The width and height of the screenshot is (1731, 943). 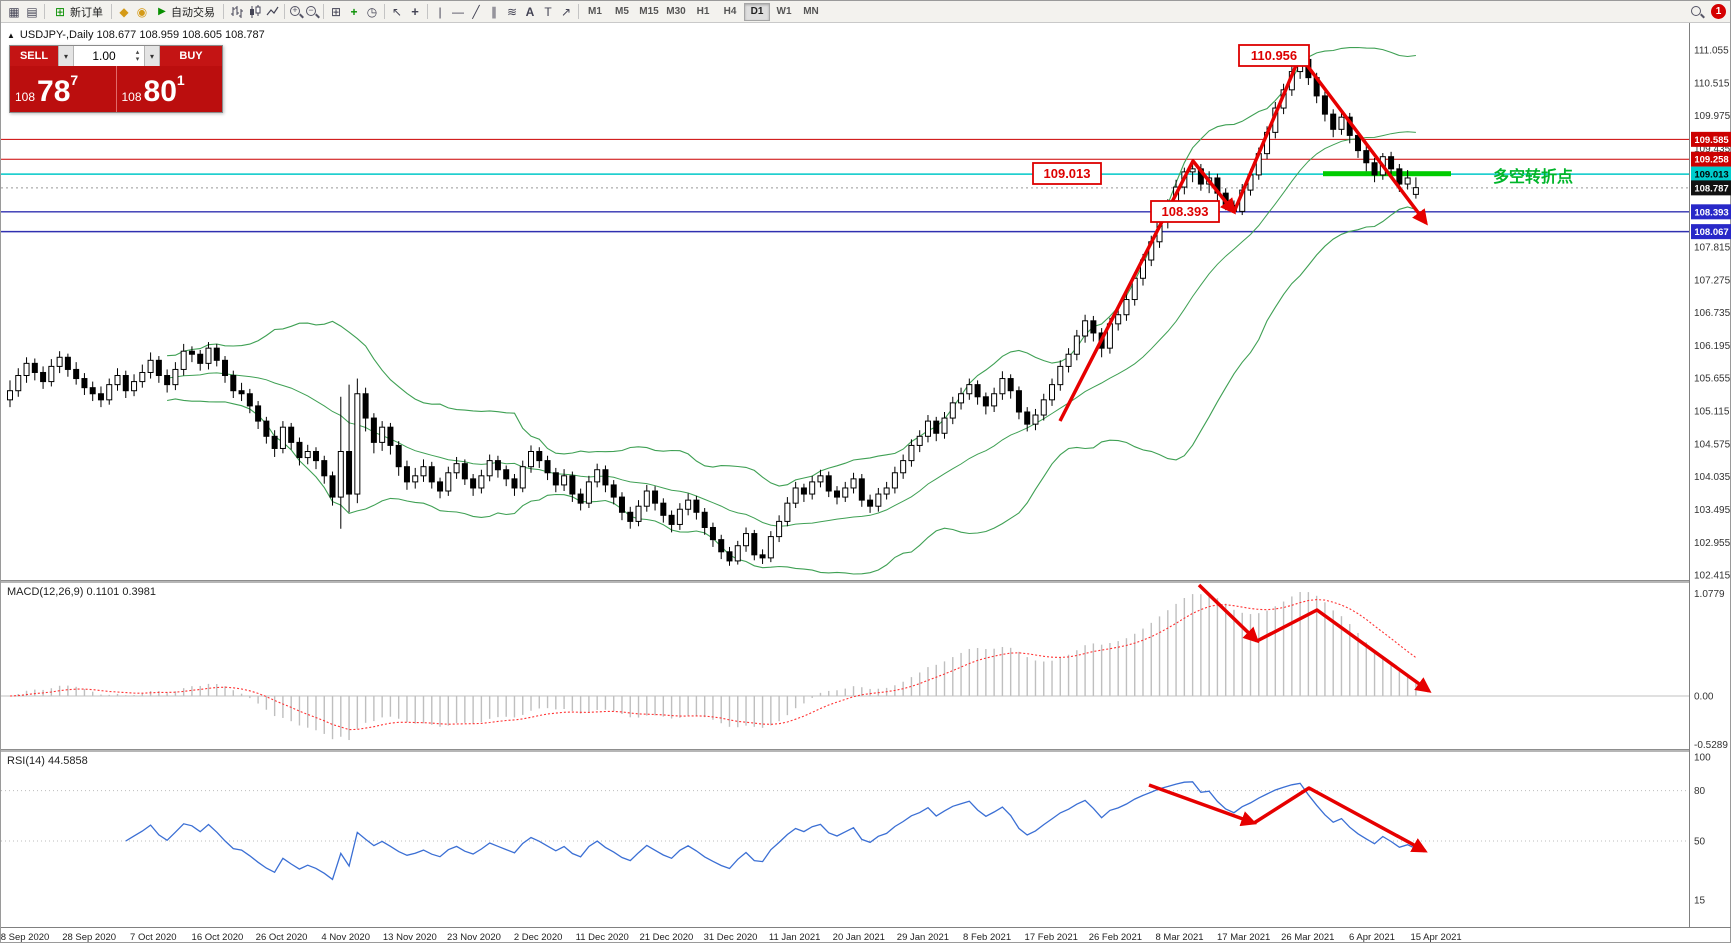 I want to click on autotrading-label: 自动交易, so click(x=193, y=12).